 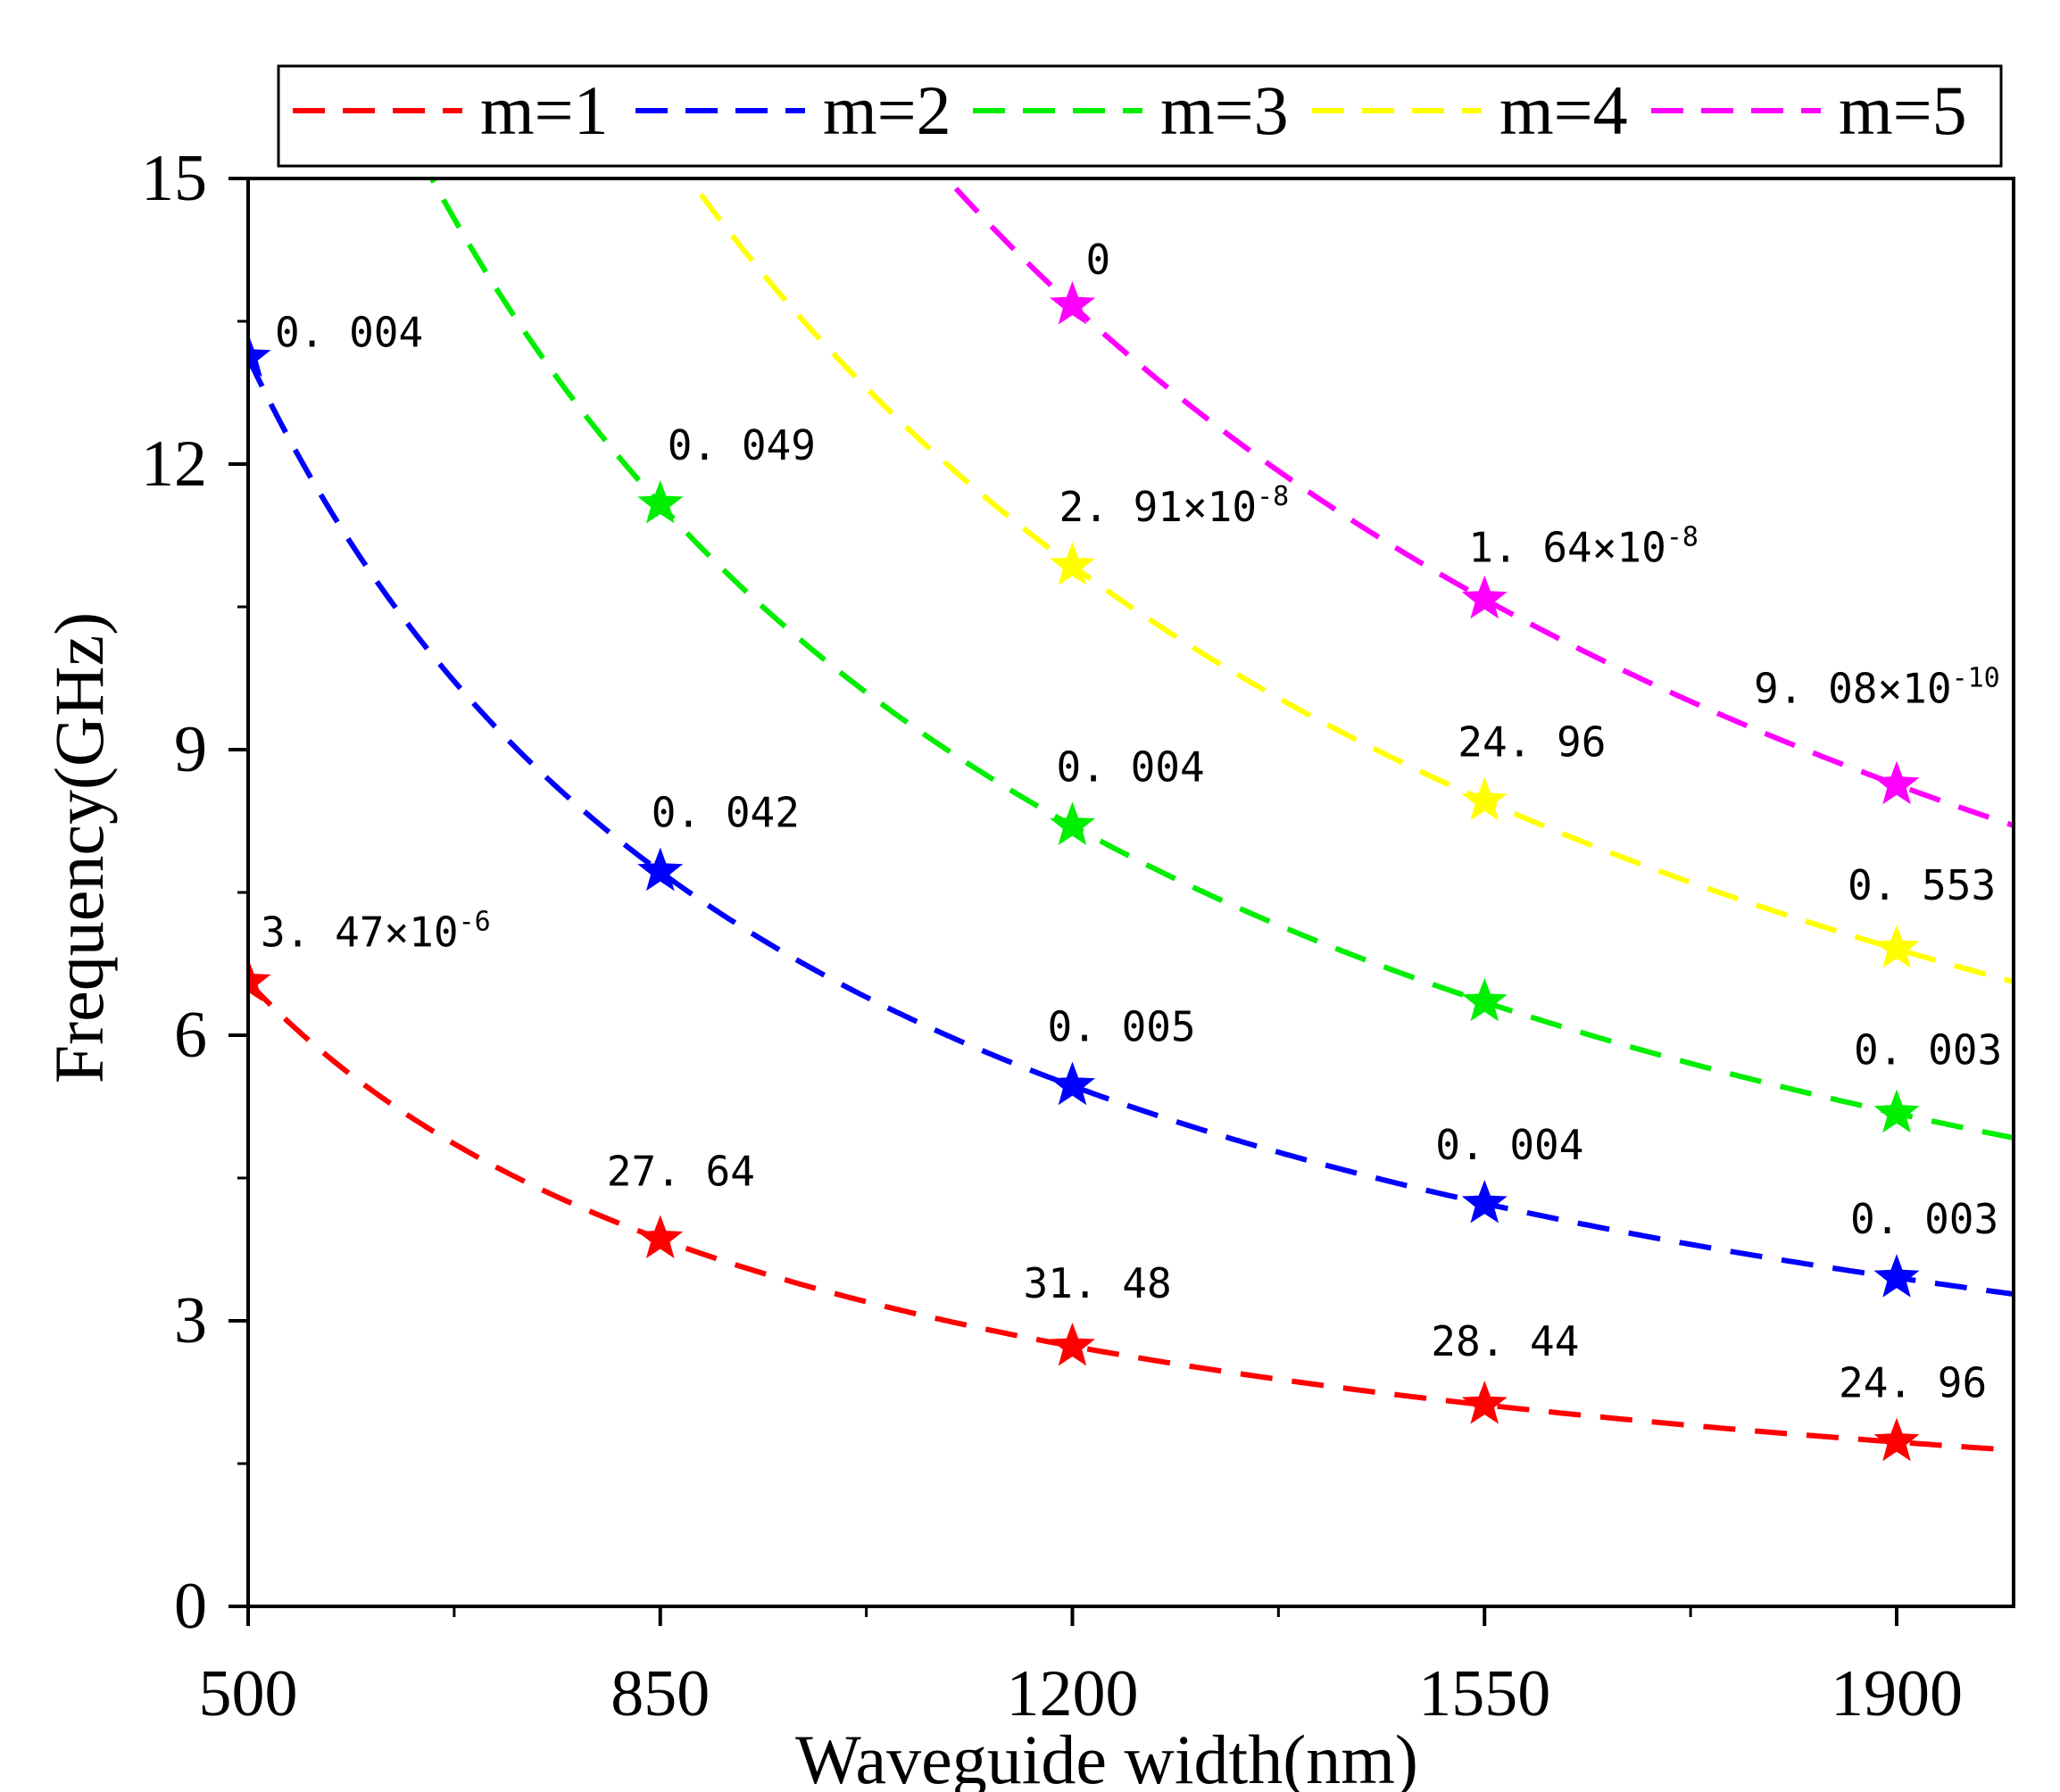 I want to click on x-tick-label: 500, so click(x=248, y=1693).